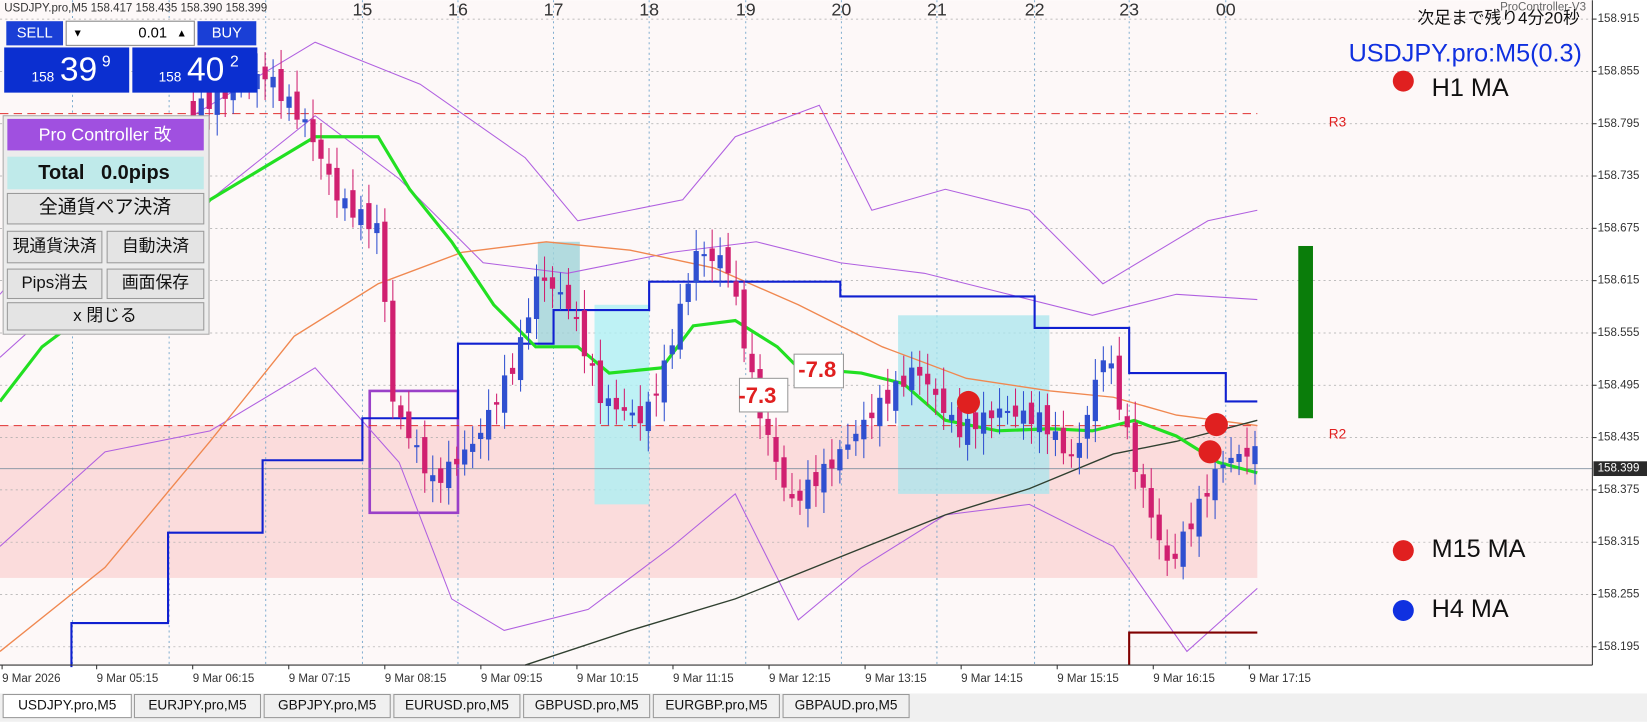  What do you see at coordinates (105, 173) in the screenshot?
I see `total-bg` at bounding box center [105, 173].